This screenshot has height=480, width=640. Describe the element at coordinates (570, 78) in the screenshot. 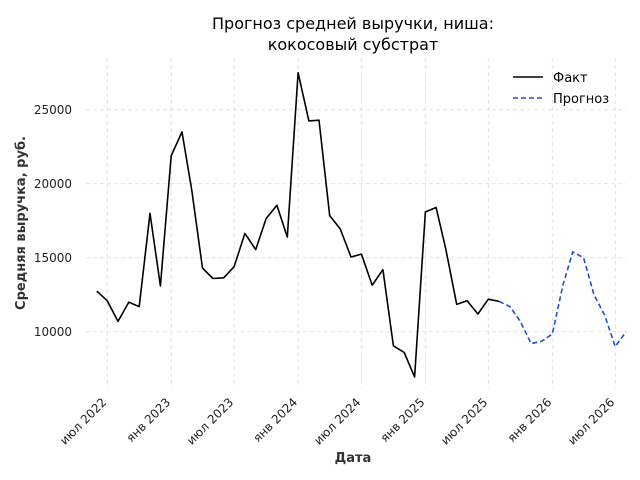

I see `legend-label-fact: Факт` at that location.